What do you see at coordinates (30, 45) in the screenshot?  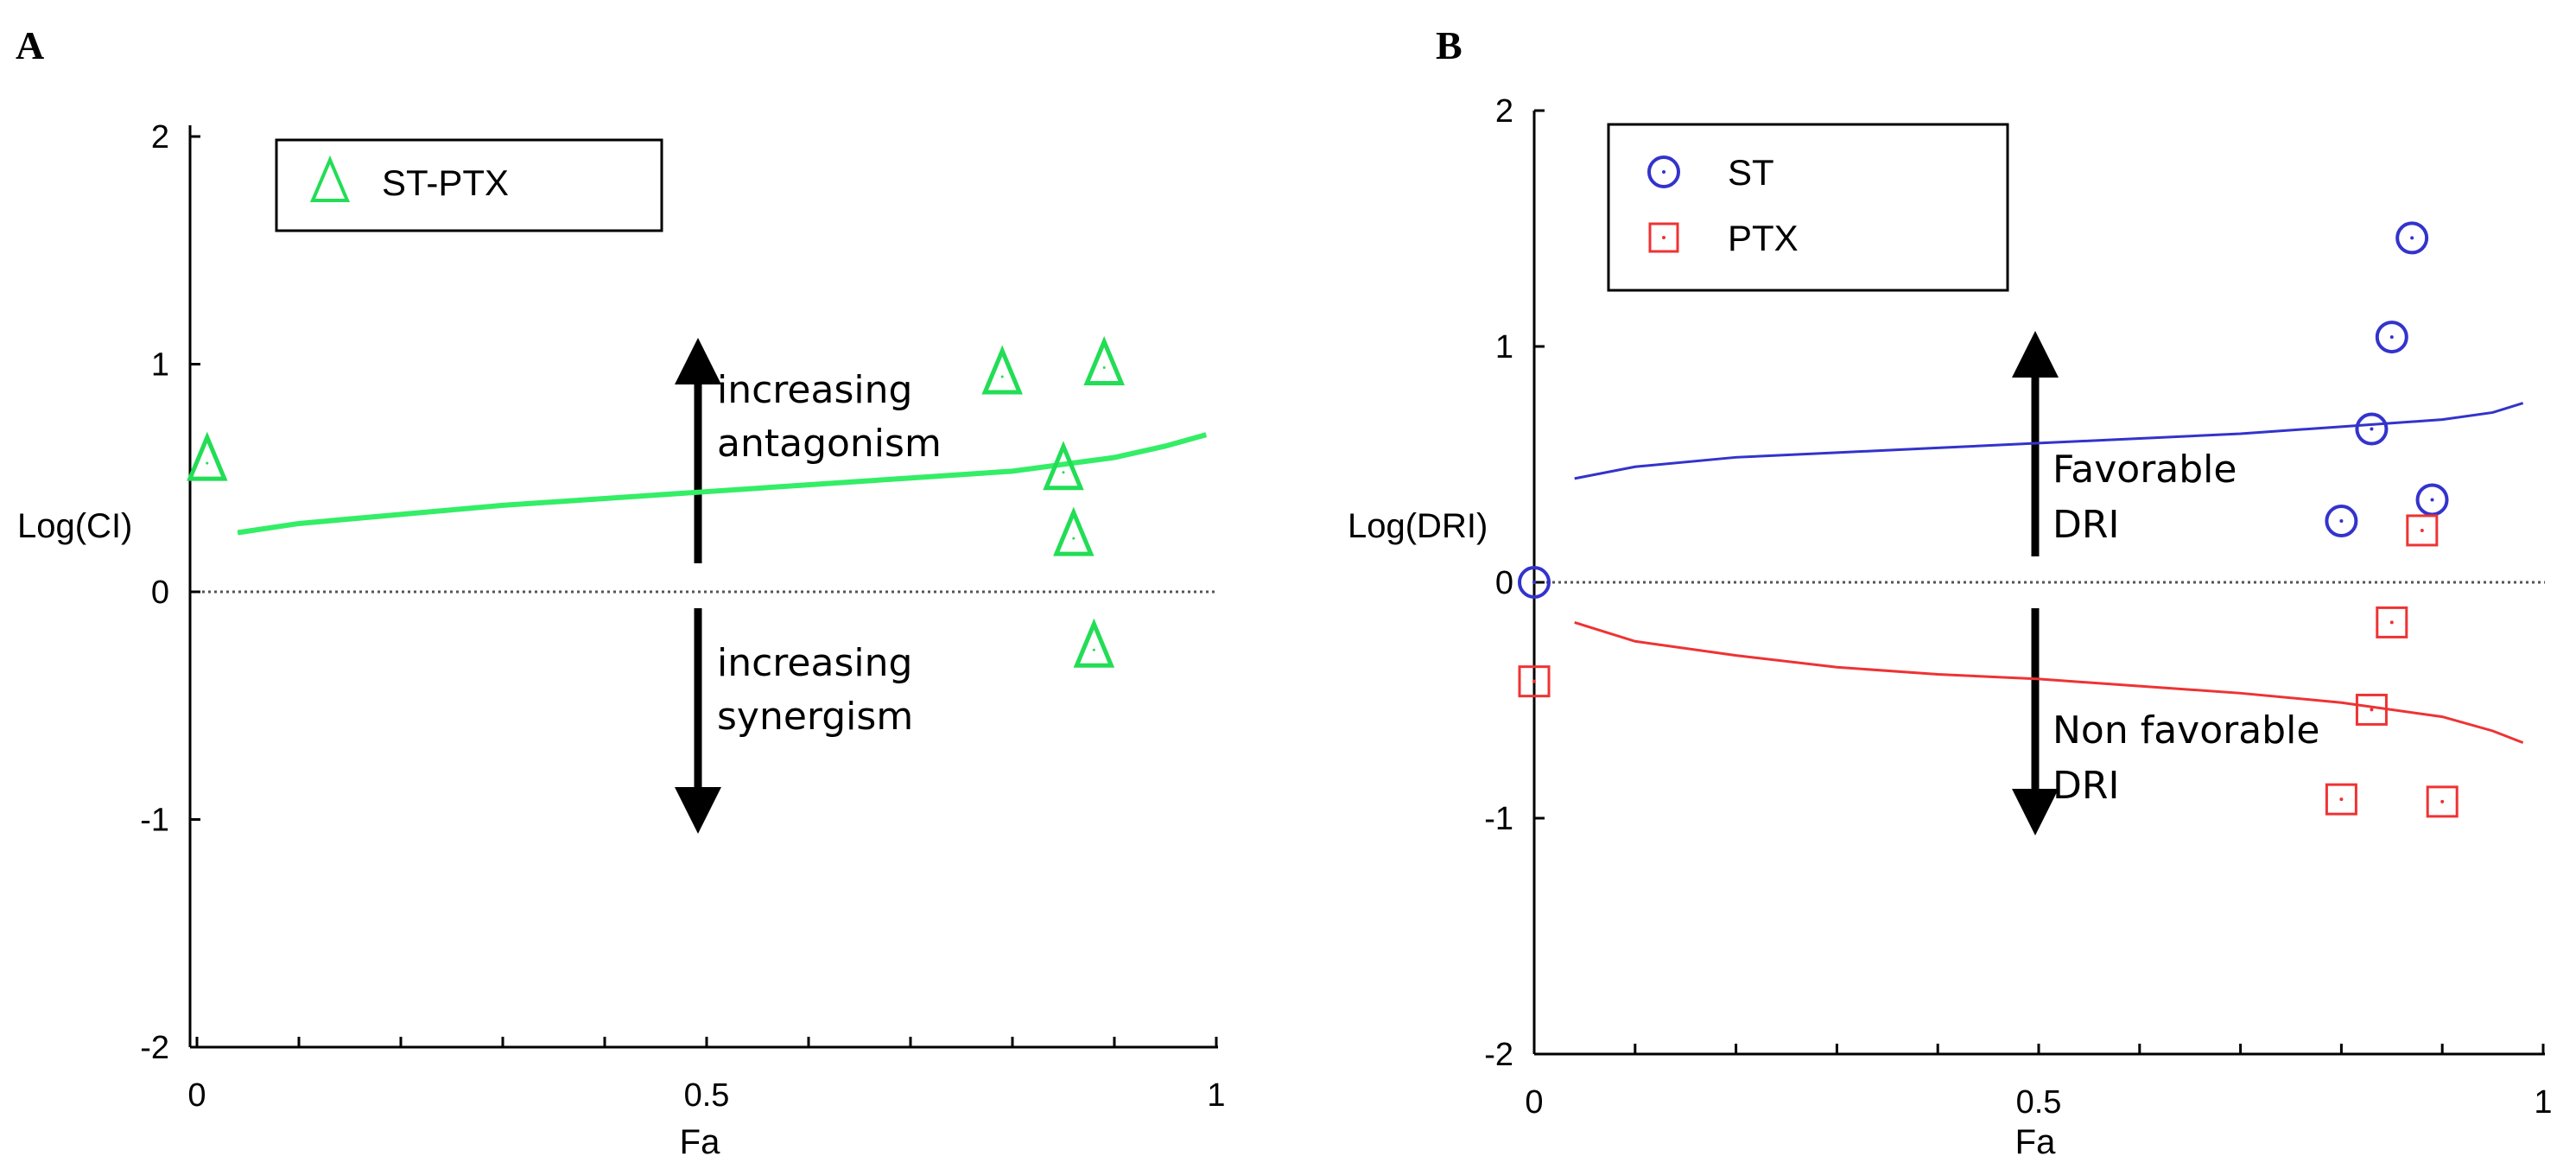 I see `panel-a-letter: A` at bounding box center [30, 45].